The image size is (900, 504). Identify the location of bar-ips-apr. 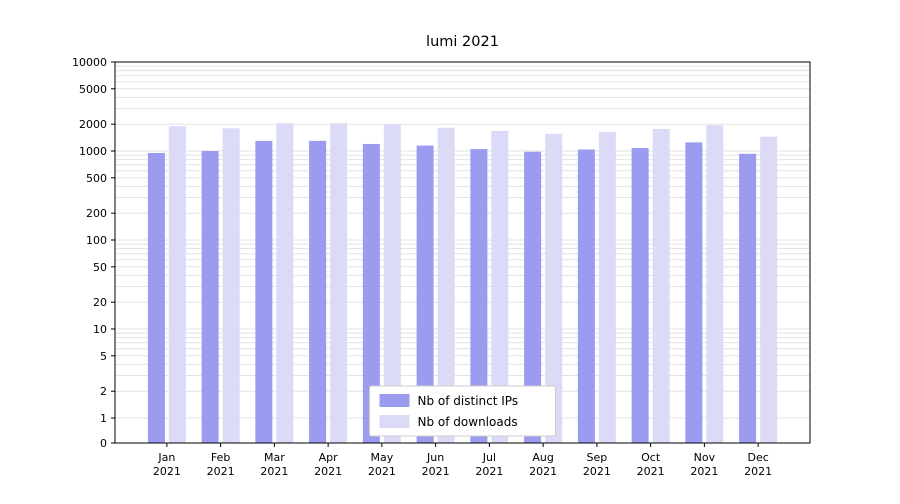
(318, 291).